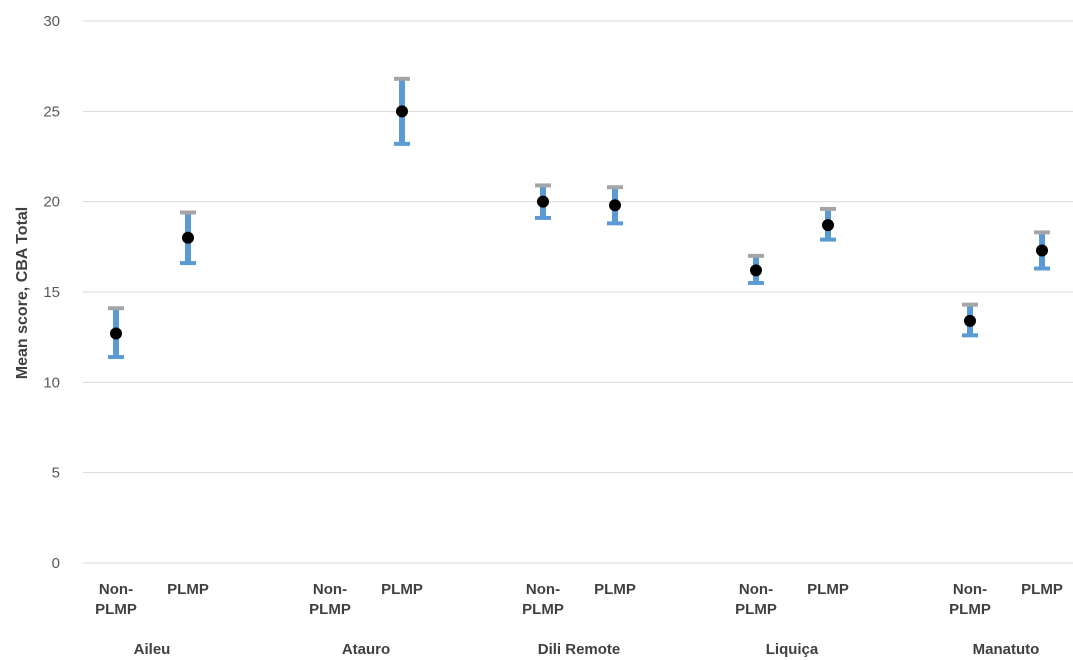 The width and height of the screenshot is (1073, 660). I want to click on group-label: Dili Remote, so click(579, 649).